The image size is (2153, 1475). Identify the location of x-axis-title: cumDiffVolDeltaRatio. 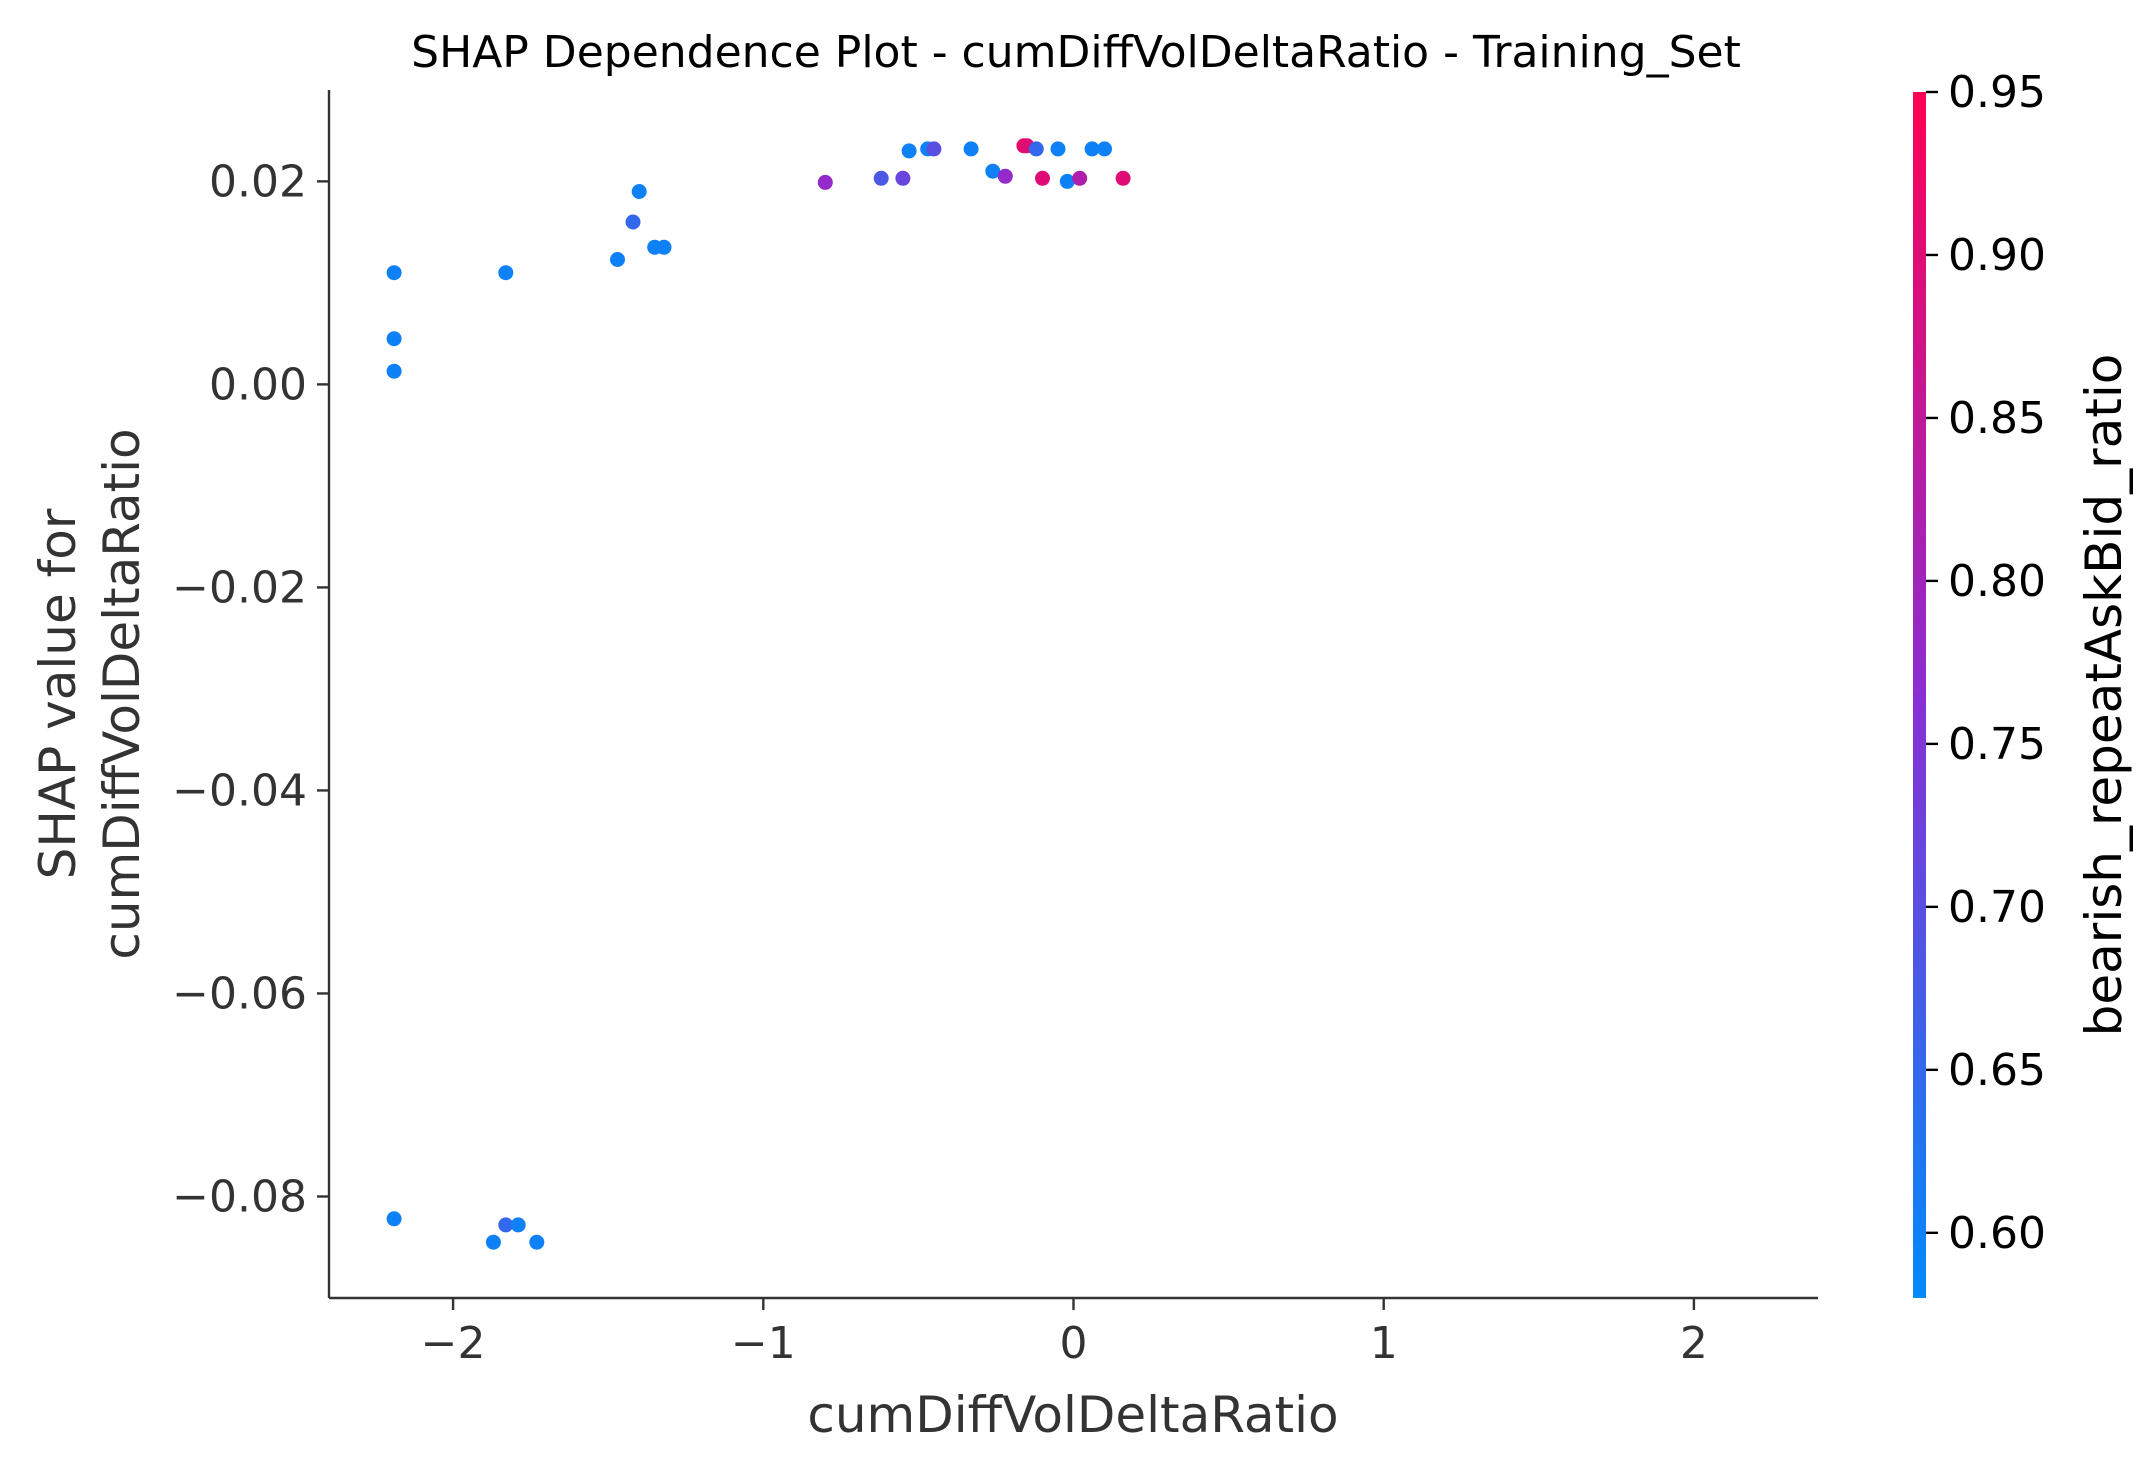
(1072, 1415).